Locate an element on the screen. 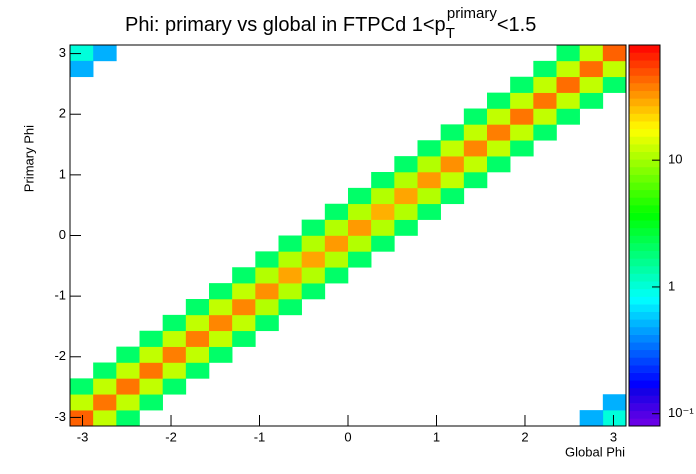 The width and height of the screenshot is (696, 474). z-tick-label: 10 is located at coordinates (675, 159).